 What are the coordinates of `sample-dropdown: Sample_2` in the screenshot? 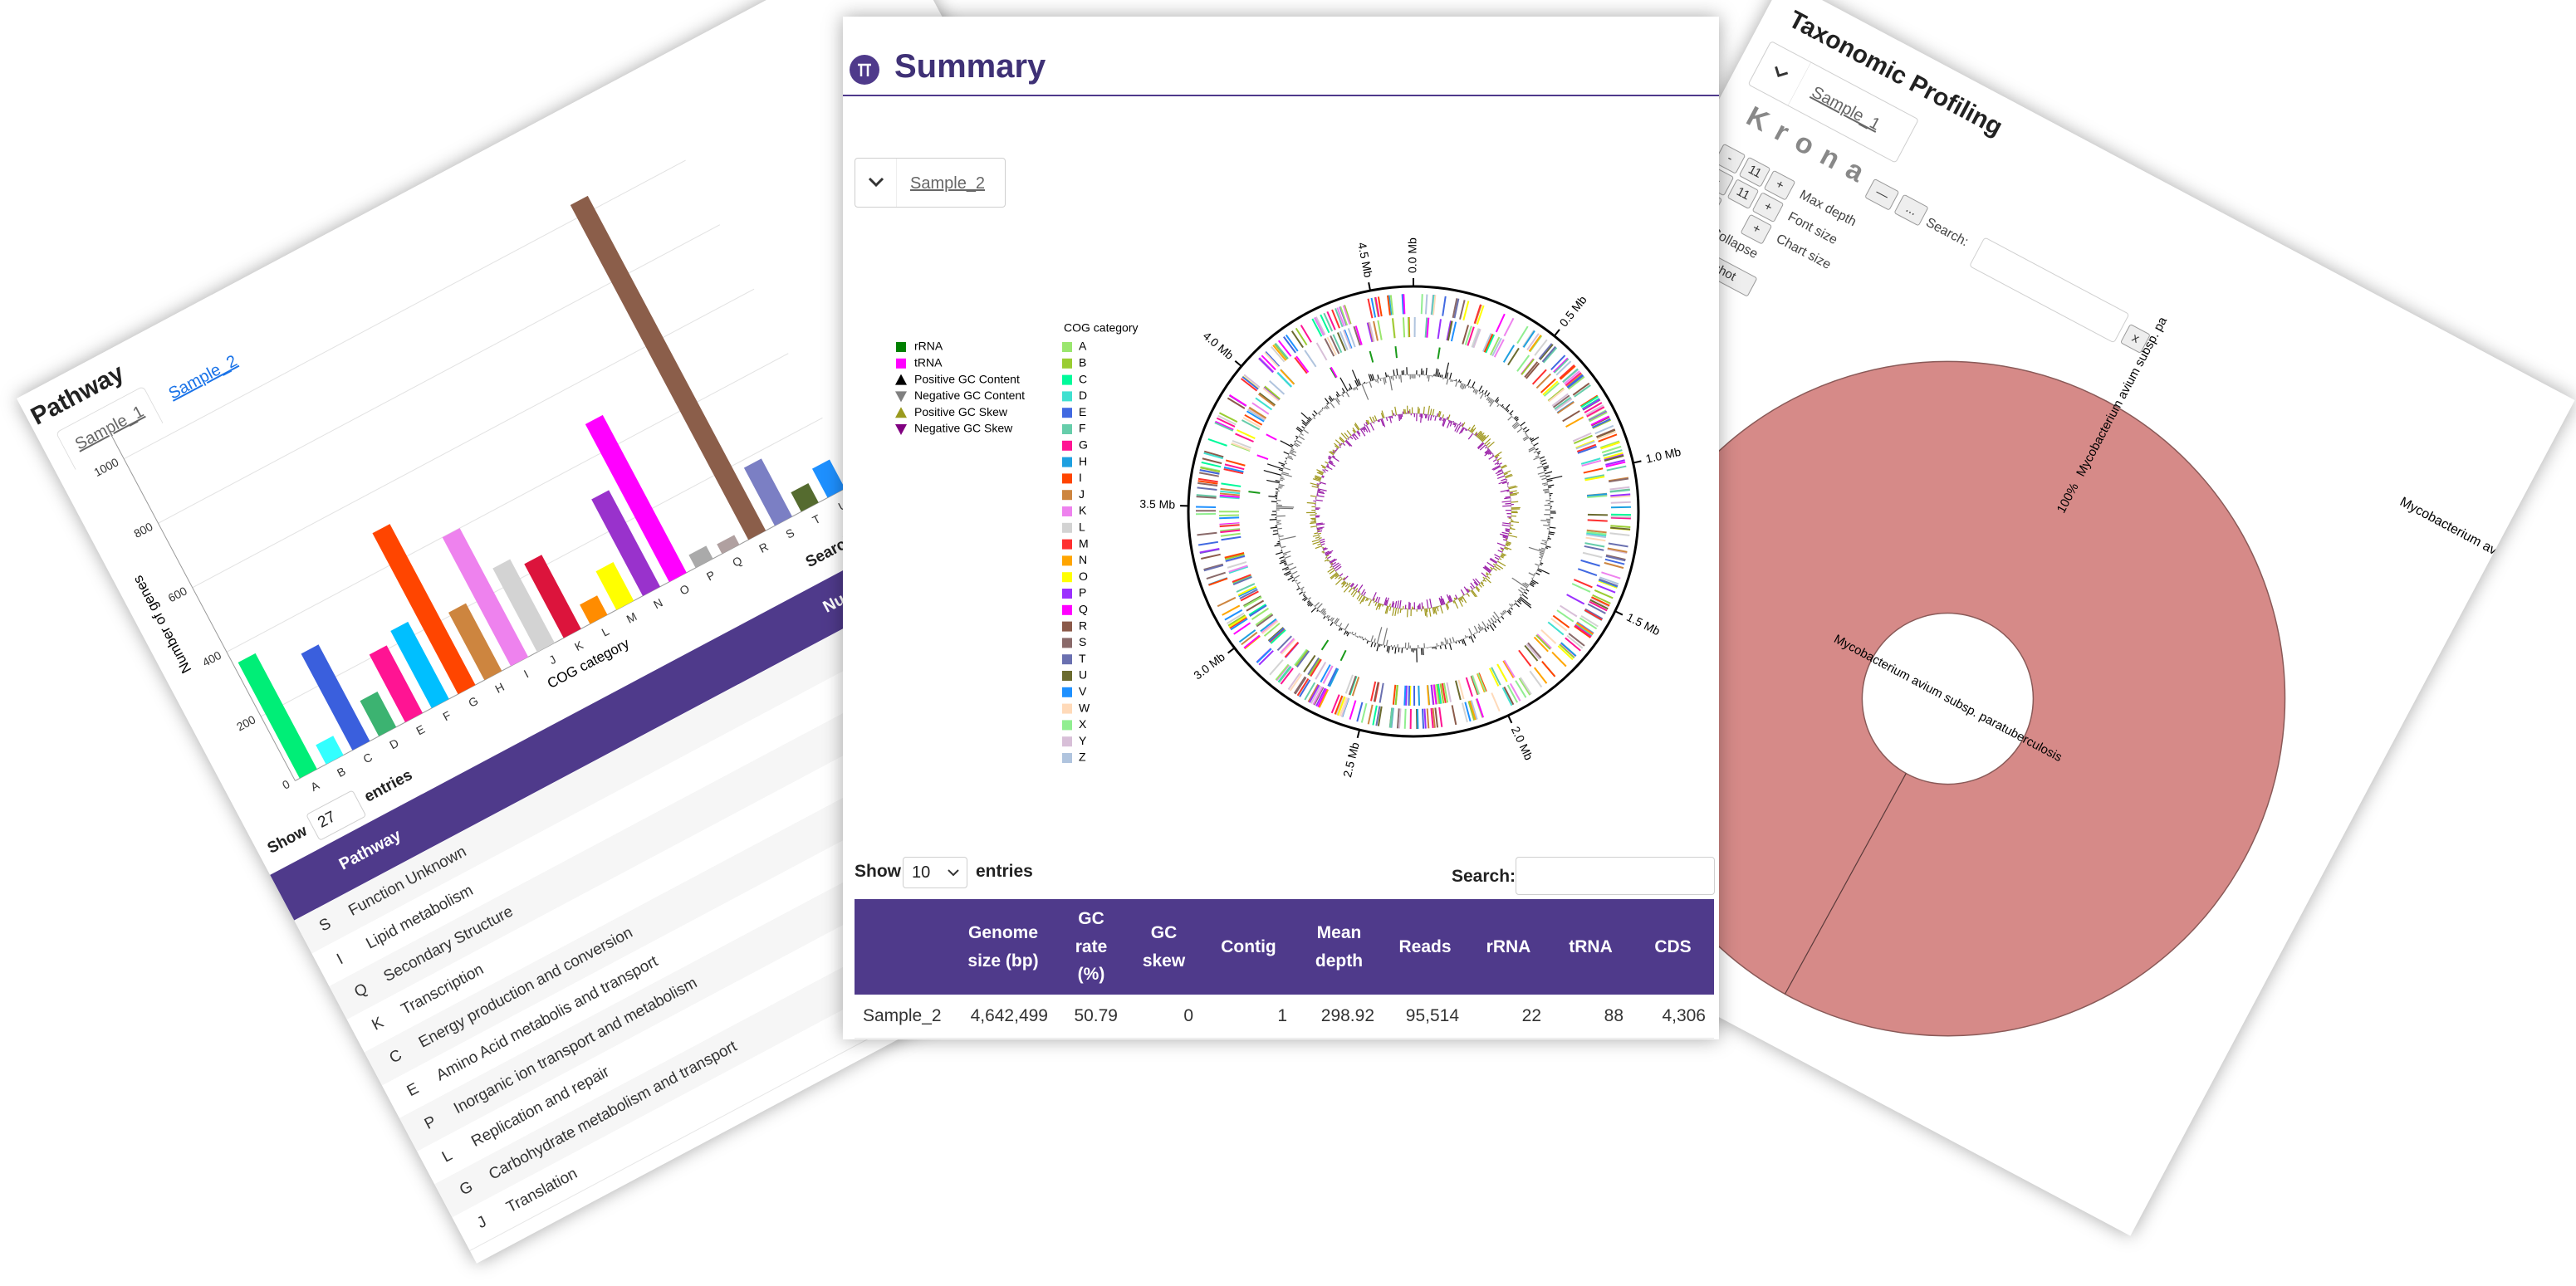 It's located at (931, 183).